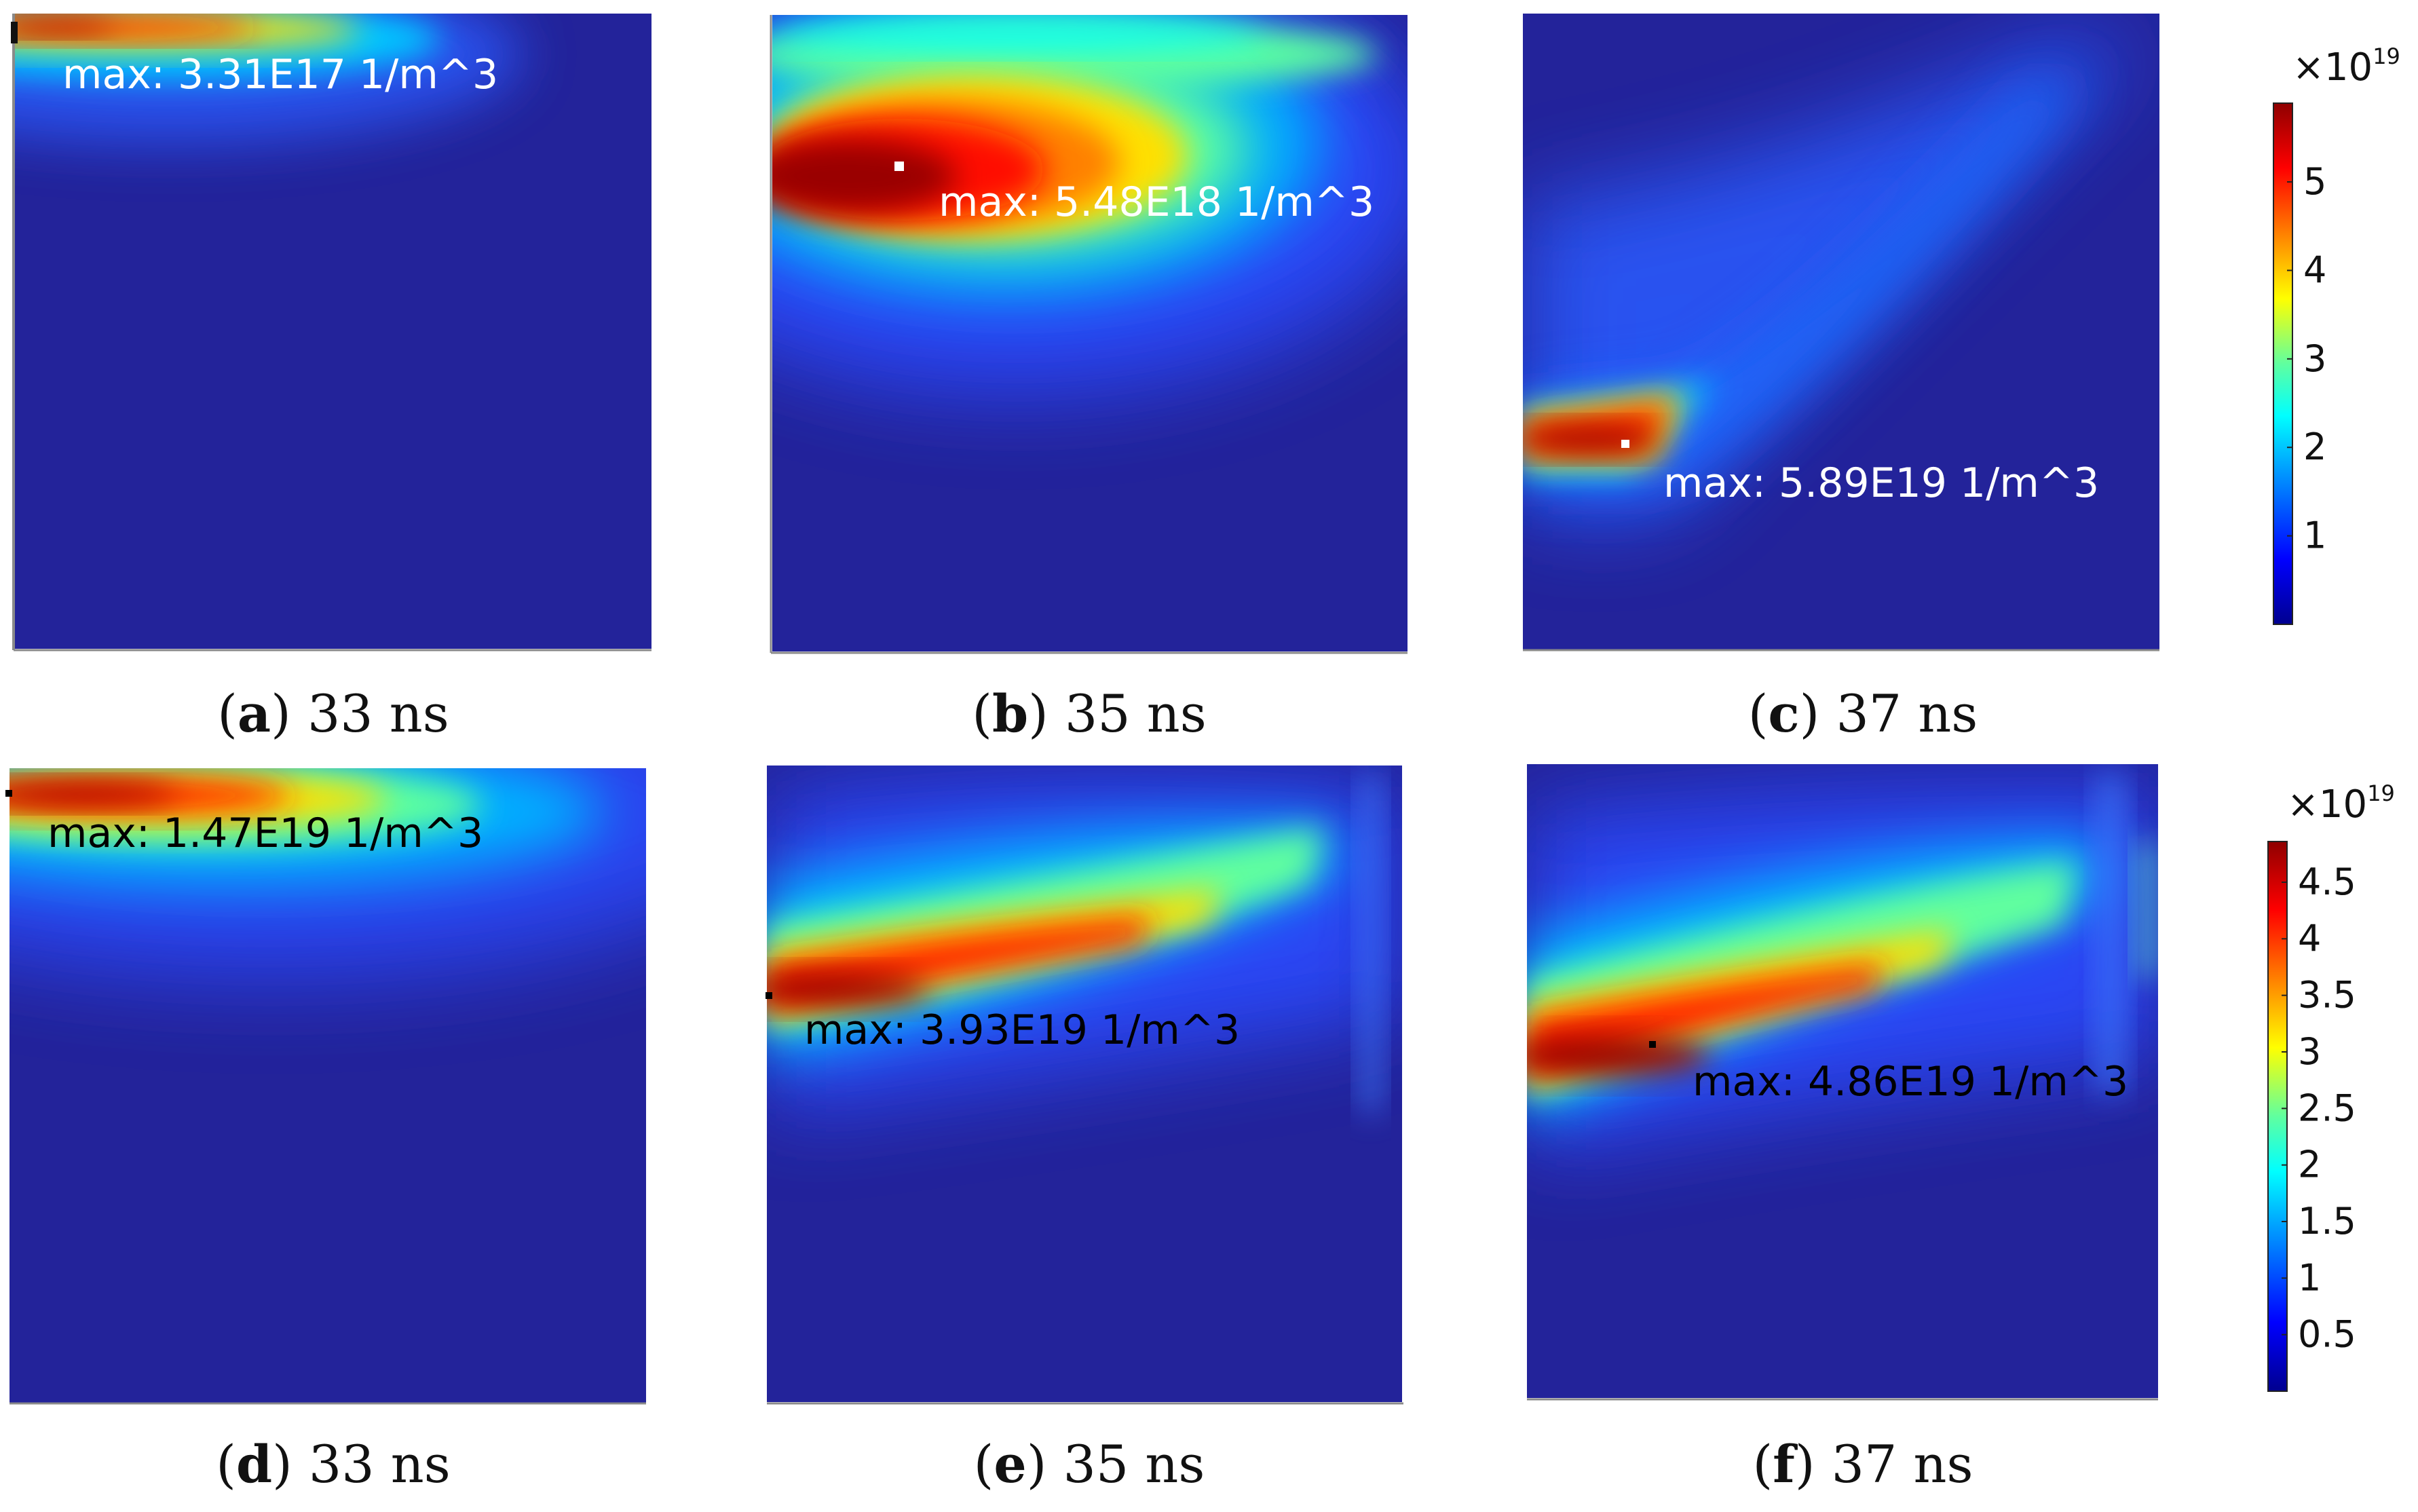 The image size is (2418, 1512). I want to click on colorbar-bottom-tick-label: 2, so click(2309, 1165).